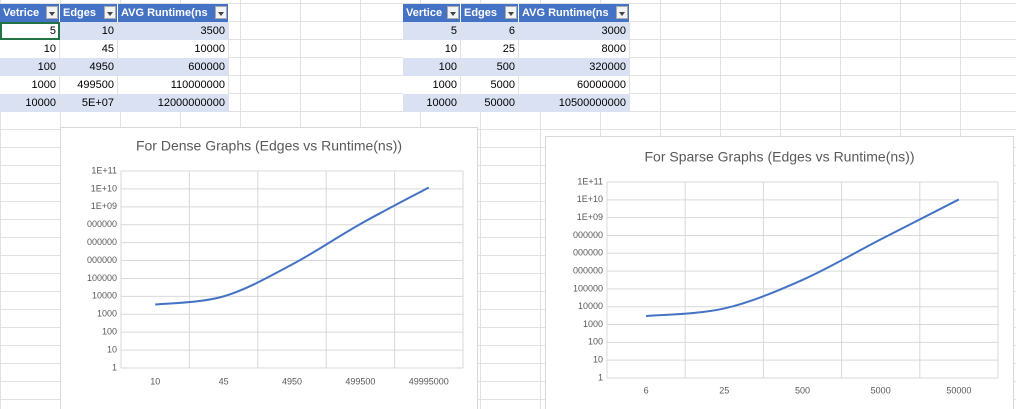 This screenshot has height=409, width=1016. I want to click on x-tick-label: 45, so click(224, 381).